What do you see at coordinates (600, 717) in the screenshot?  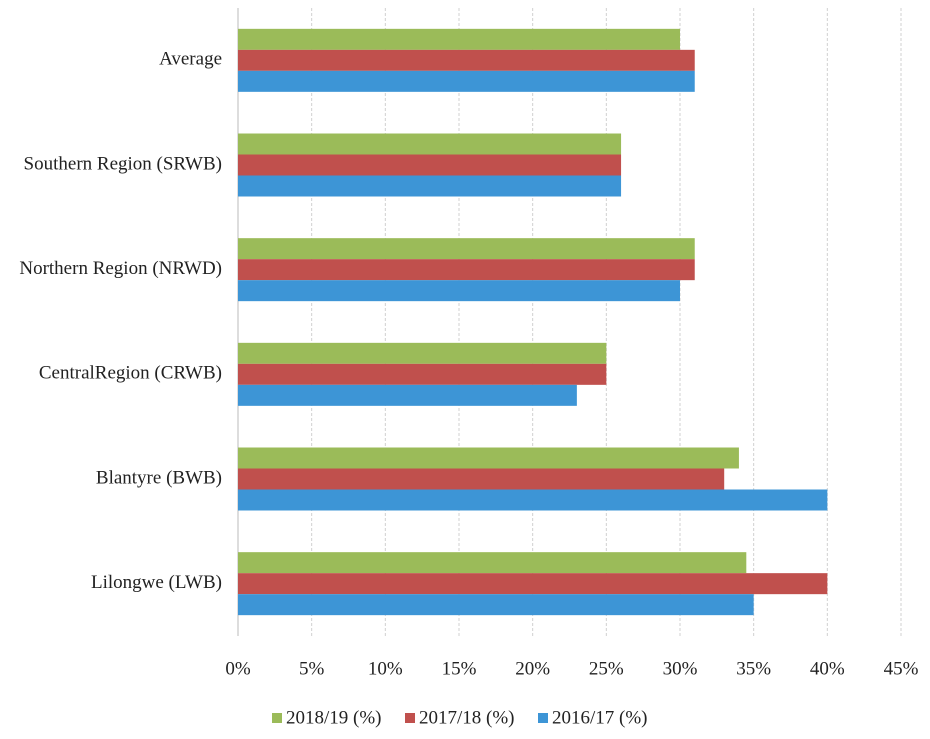 I see `legend-label: 2016/17 (%)` at bounding box center [600, 717].